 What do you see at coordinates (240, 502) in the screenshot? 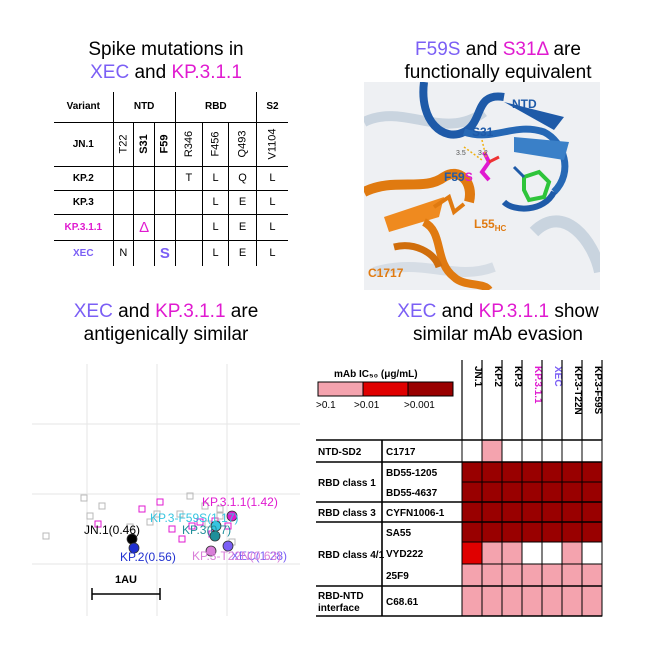
I see `antigen-label: KP.3.1.1(1.42)` at bounding box center [240, 502].